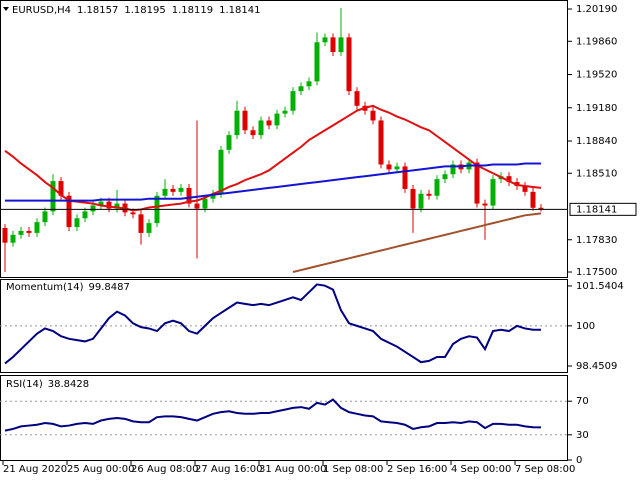  Describe the element at coordinates (292, 469) in the screenshot. I see `x-tick-label: 31 Aug 00:00` at that location.